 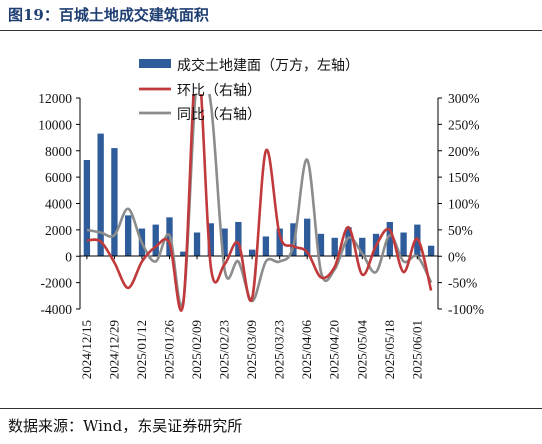 What do you see at coordinates (68, 256) in the screenshot?
I see `left-tick-label: 0` at bounding box center [68, 256].